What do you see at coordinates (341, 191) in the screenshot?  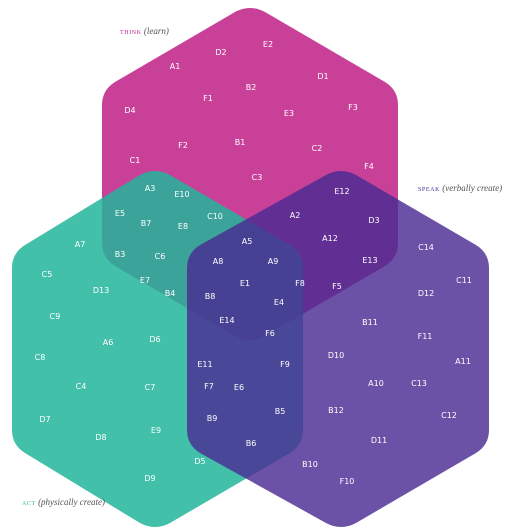 I see `item-e12: E12` at bounding box center [341, 191].